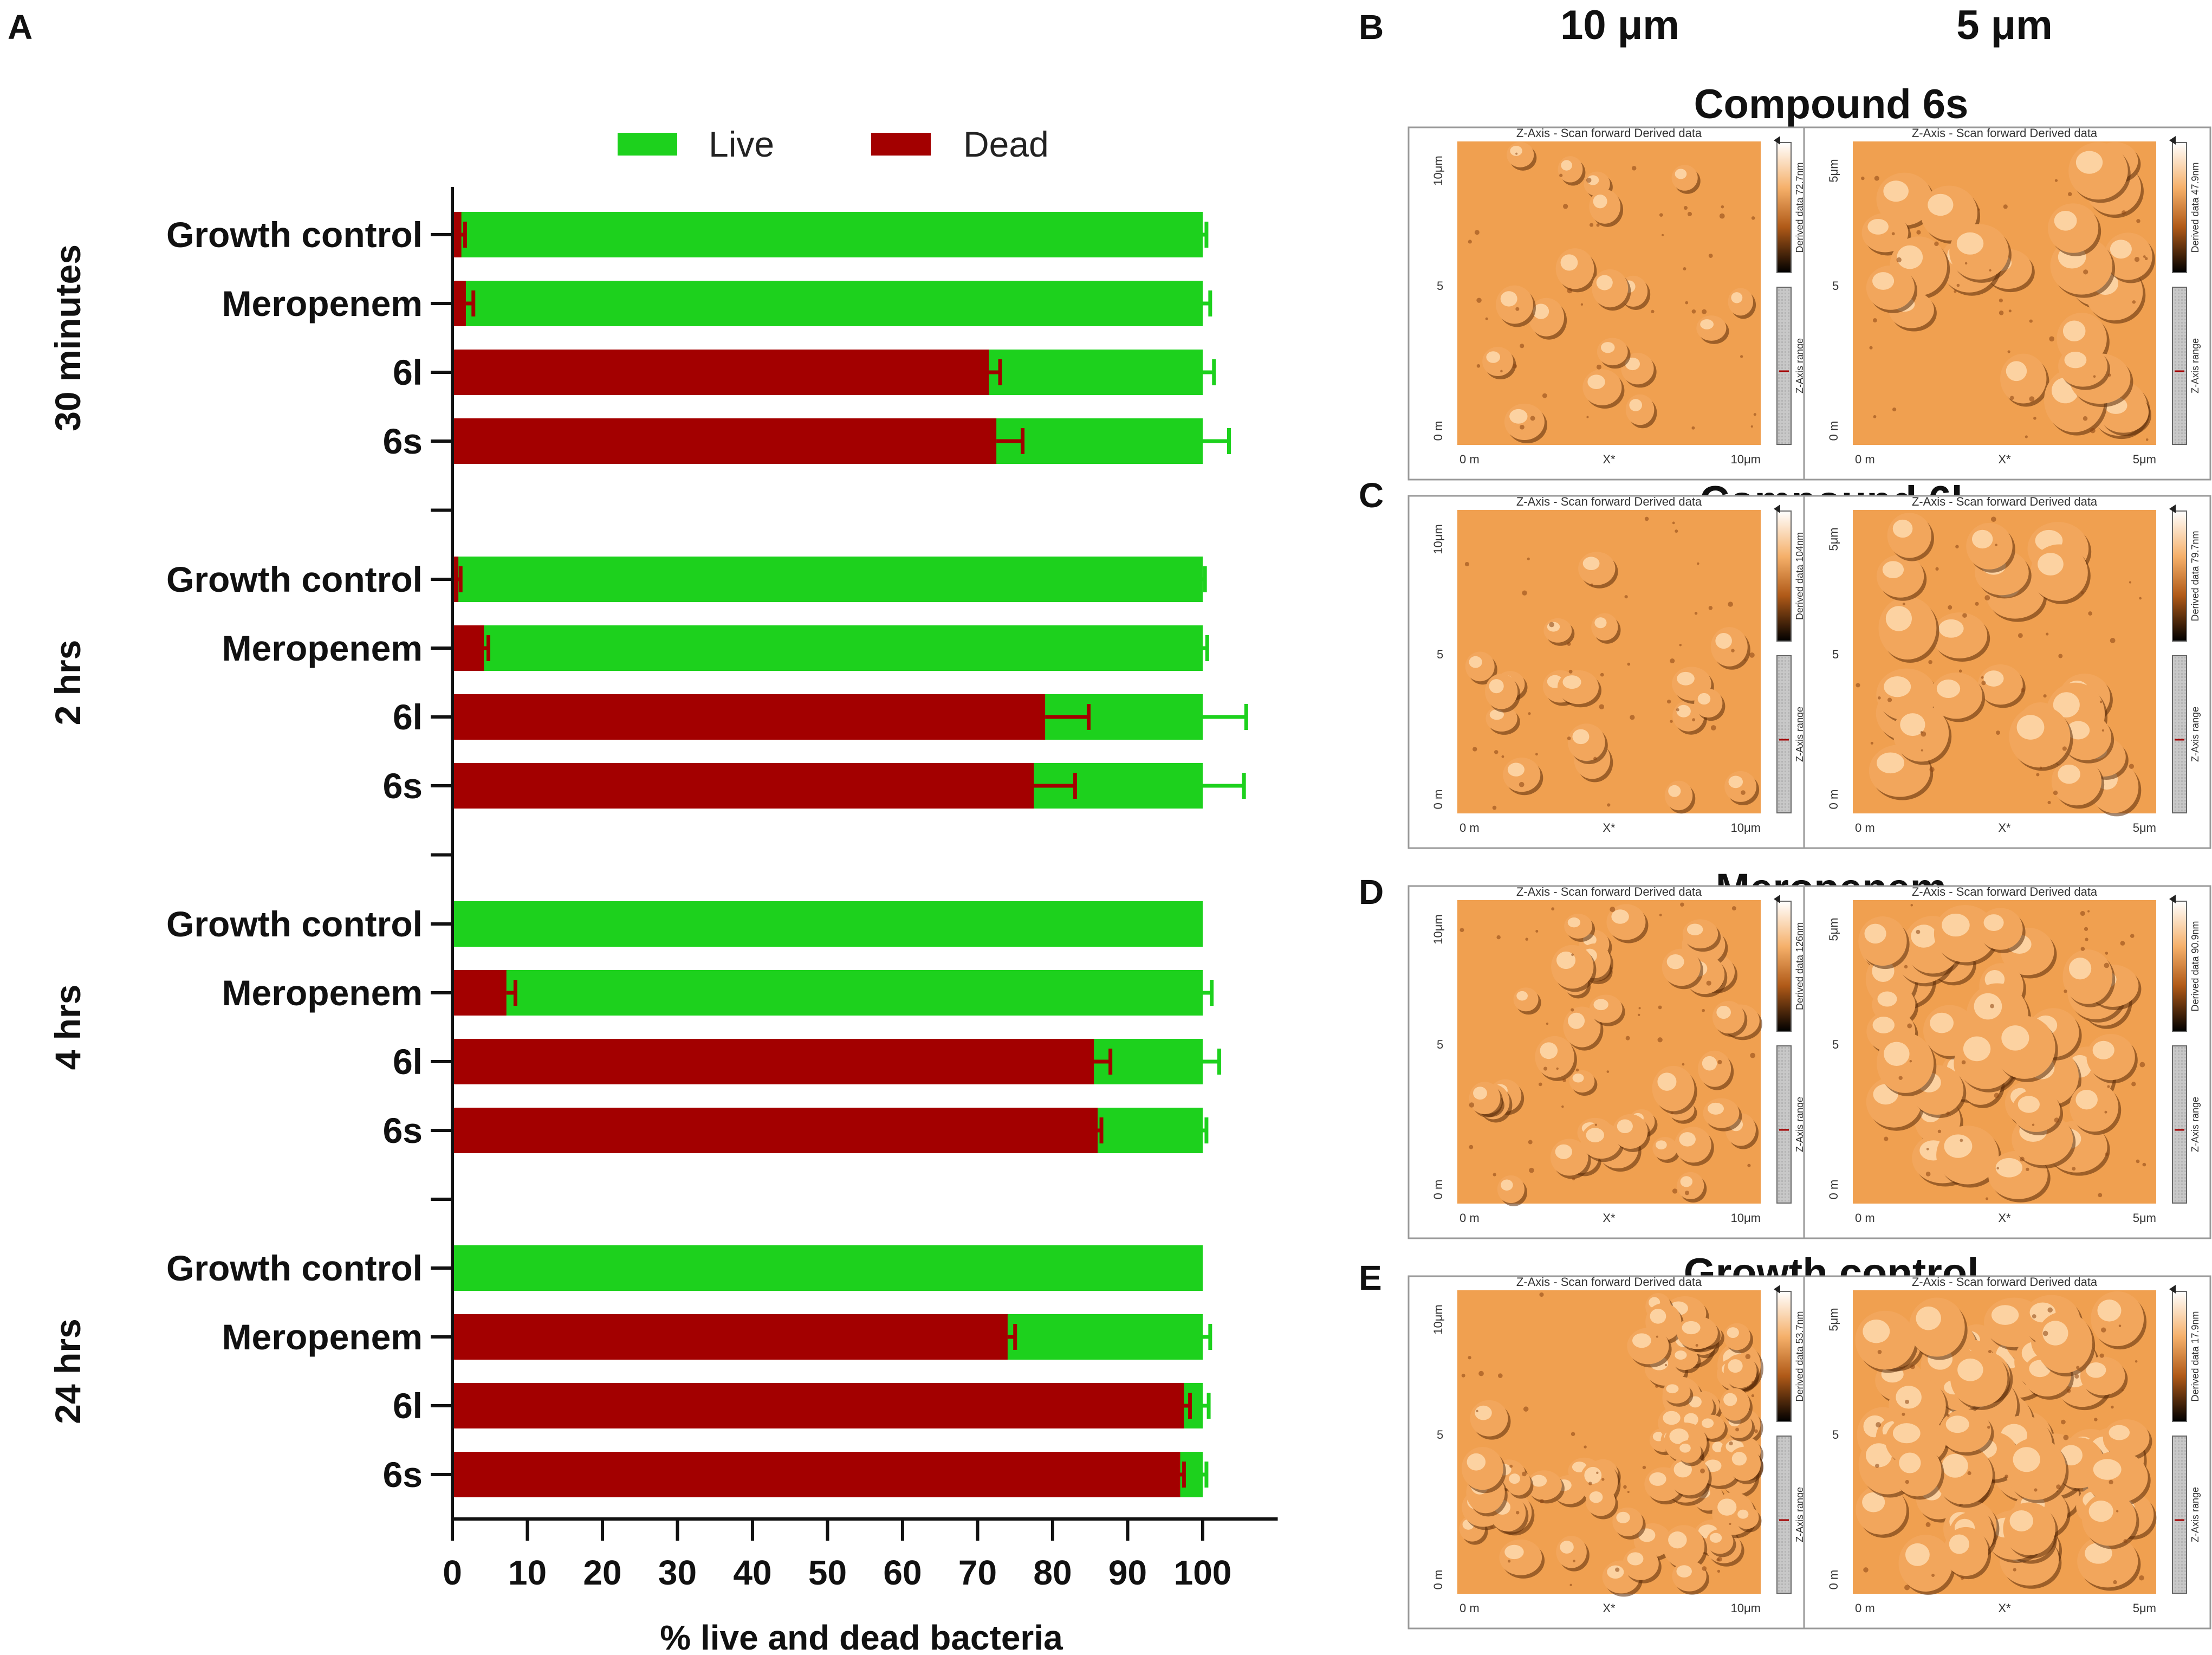  Describe the element at coordinates (1103, 1062) in the screenshot. I see `errorbar-dead-g2-b2` at that location.